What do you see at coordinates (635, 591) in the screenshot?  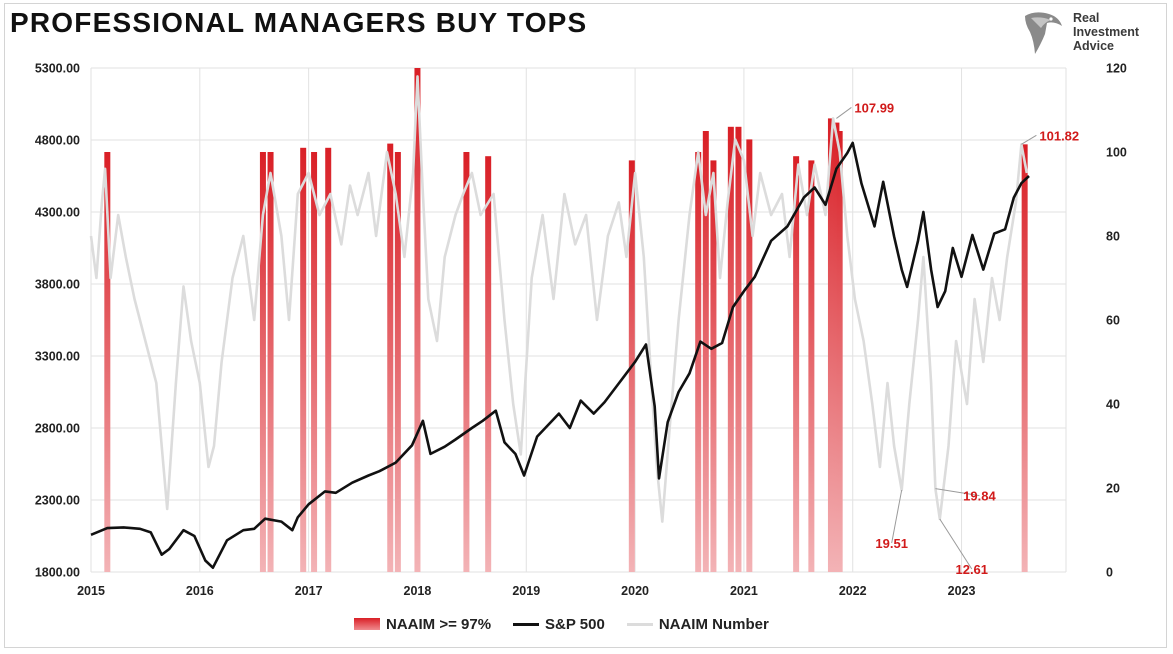 I see `x-axis-tick-label: 2020` at bounding box center [635, 591].